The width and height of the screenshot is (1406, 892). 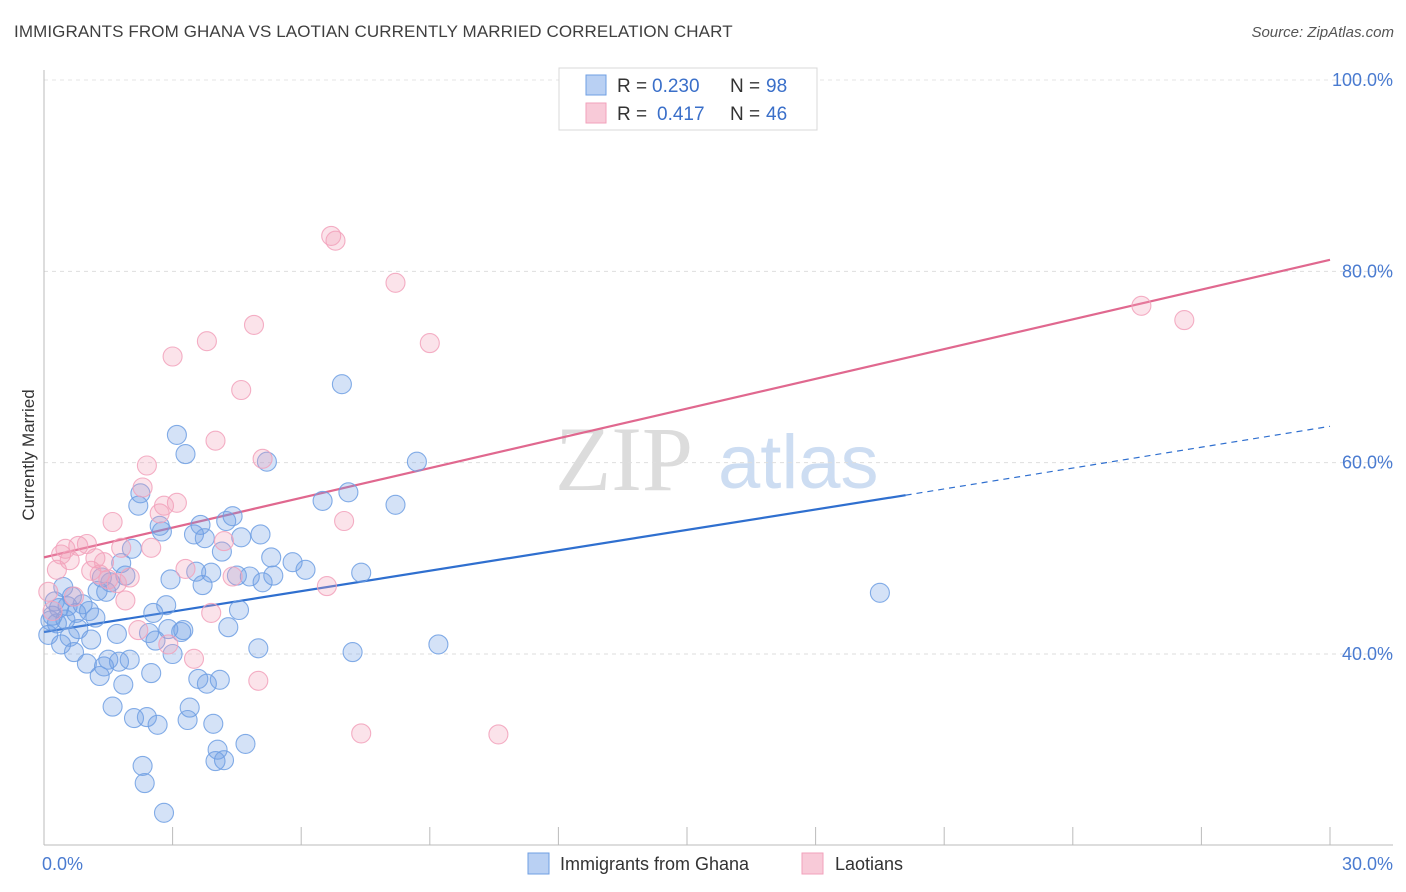 I want to click on watermark-zip: ZIP, so click(x=624, y=459).